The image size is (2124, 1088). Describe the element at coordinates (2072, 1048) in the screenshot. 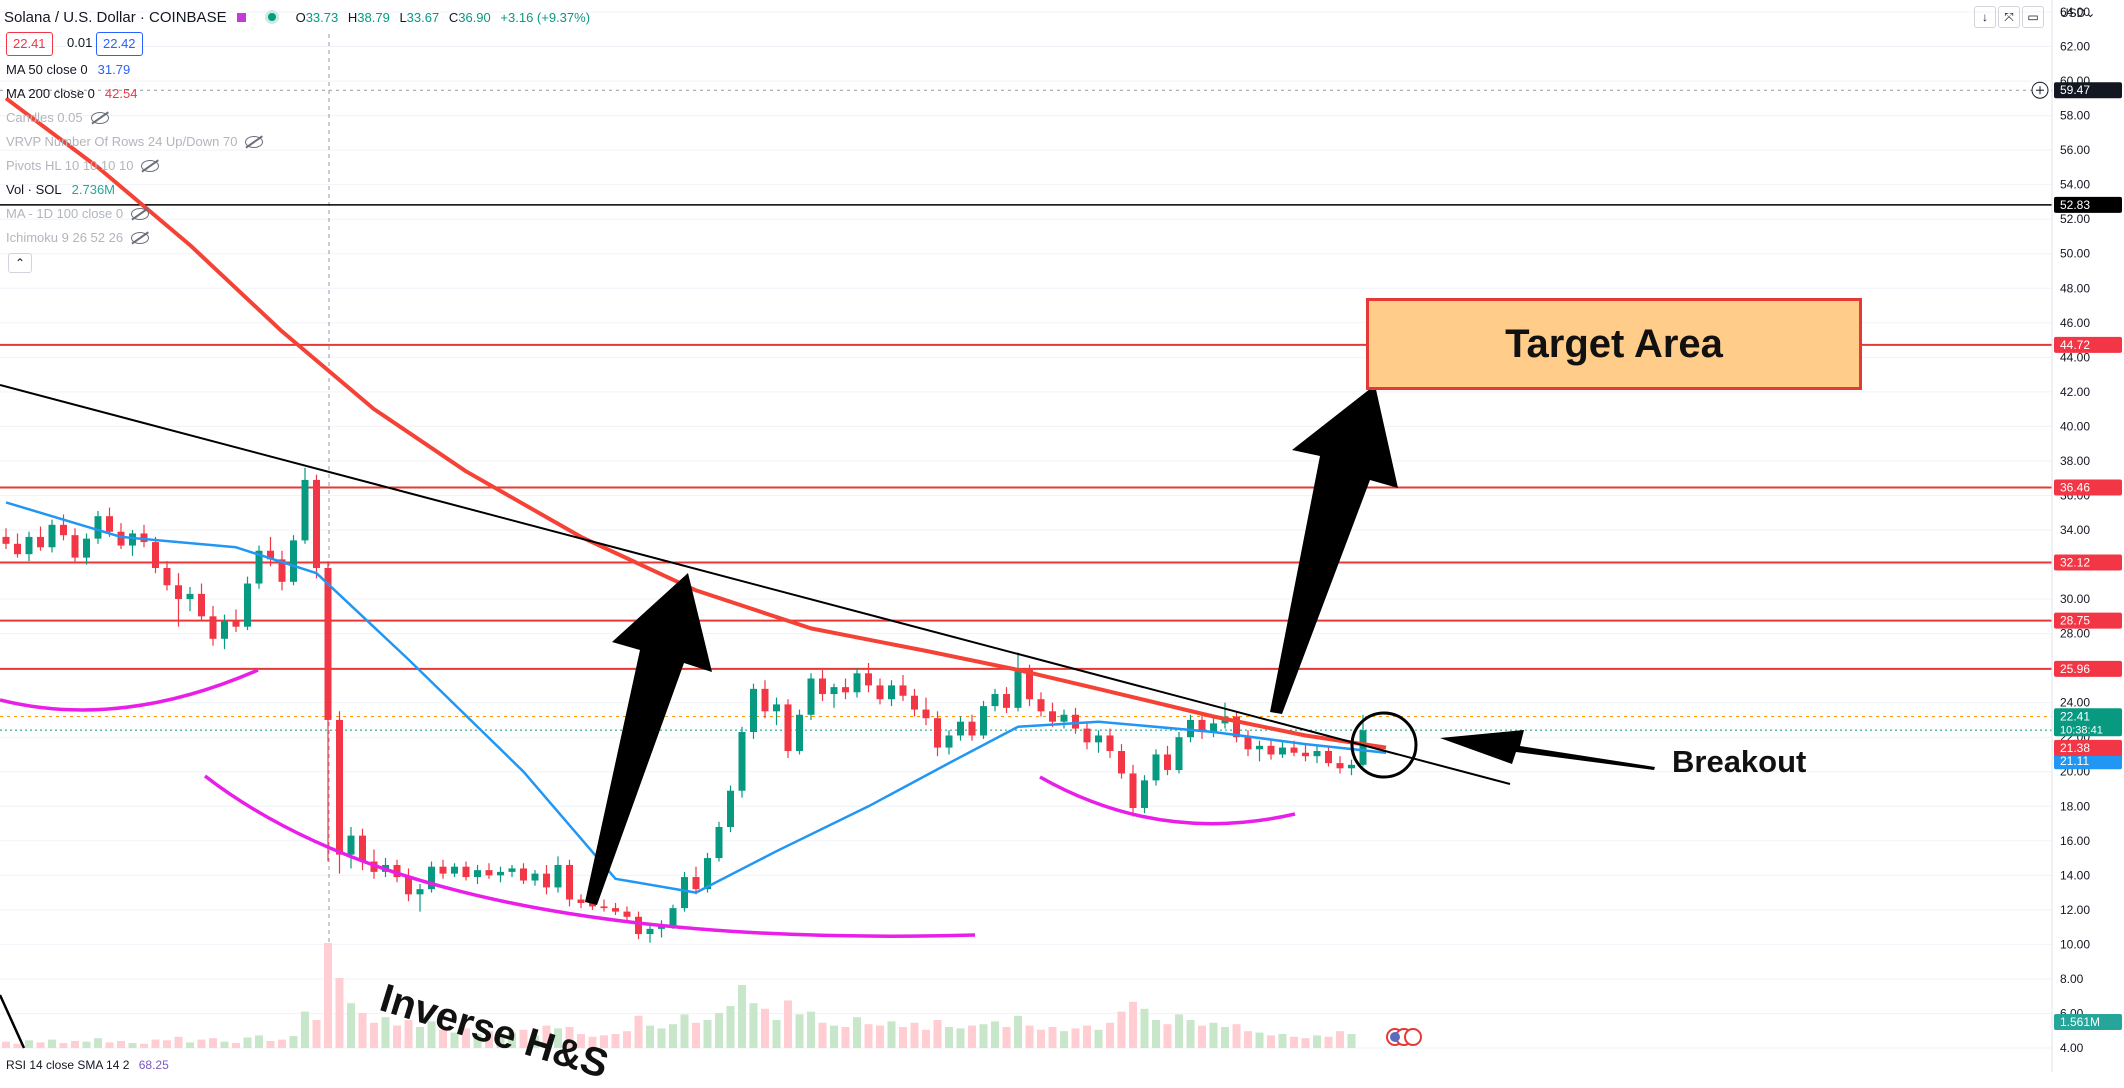

I see `axis-tick-label: 4.00` at that location.